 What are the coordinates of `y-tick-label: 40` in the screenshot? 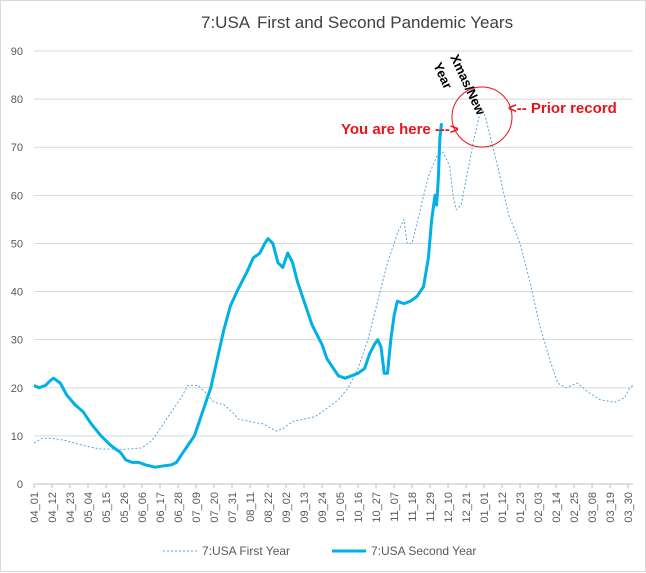 It's located at (17, 293).